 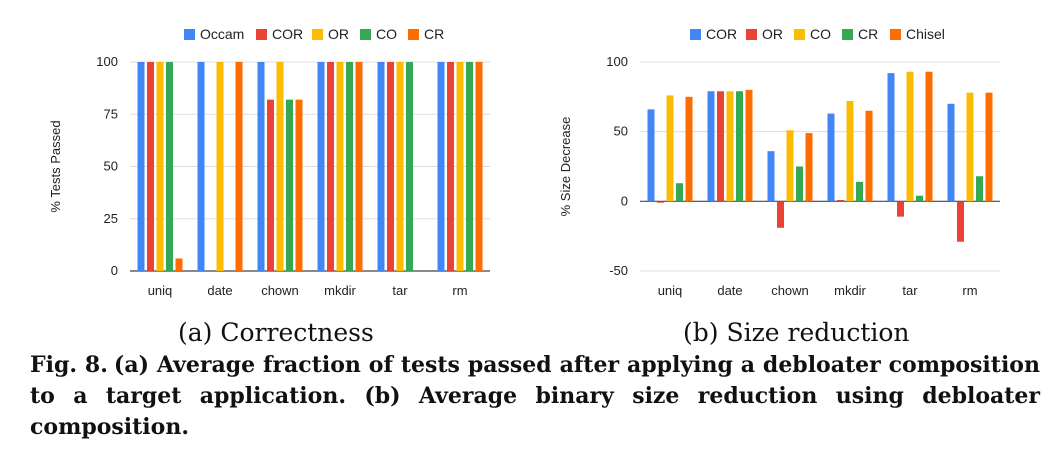 What do you see at coordinates (111, 218) in the screenshot?
I see `y-tick-label: 25` at bounding box center [111, 218].